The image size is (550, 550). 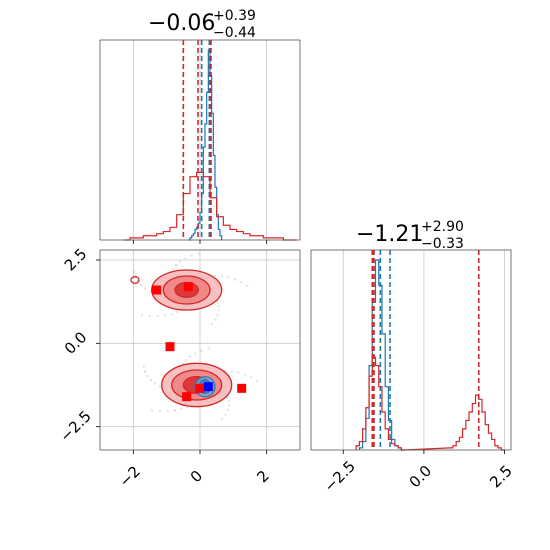 I want to click on title-param-2-lower: −0.33, so click(x=442, y=244).